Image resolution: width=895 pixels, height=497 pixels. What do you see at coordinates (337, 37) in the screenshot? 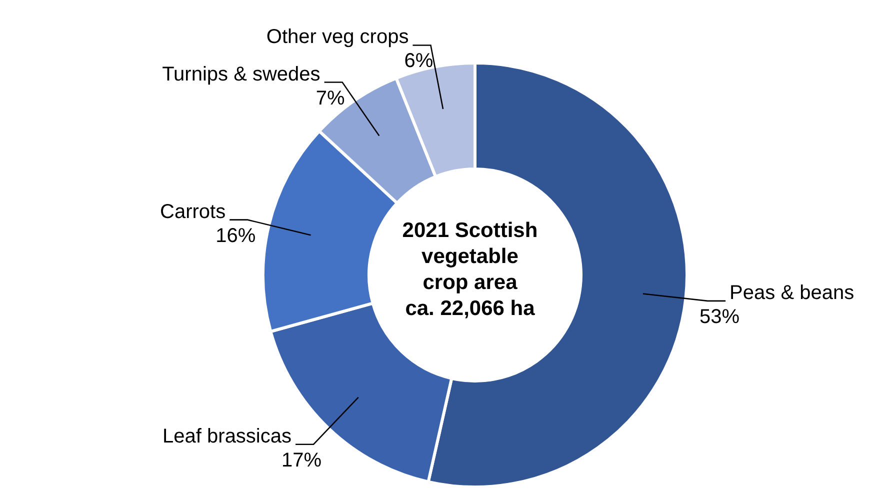
I see `slice-label: Other veg crops` at bounding box center [337, 37].